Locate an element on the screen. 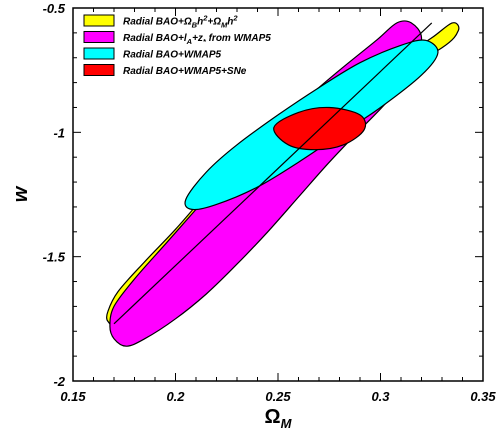 The image size is (501, 436). y-tick-label: -0.5 is located at coordinates (54, 8).